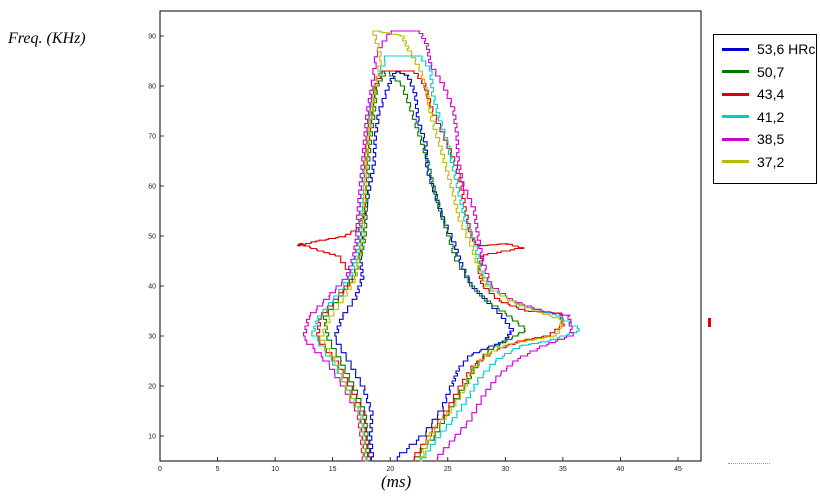 The width and height of the screenshot is (820, 497). I want to click on x-axis-label: (ms), so click(396, 481).